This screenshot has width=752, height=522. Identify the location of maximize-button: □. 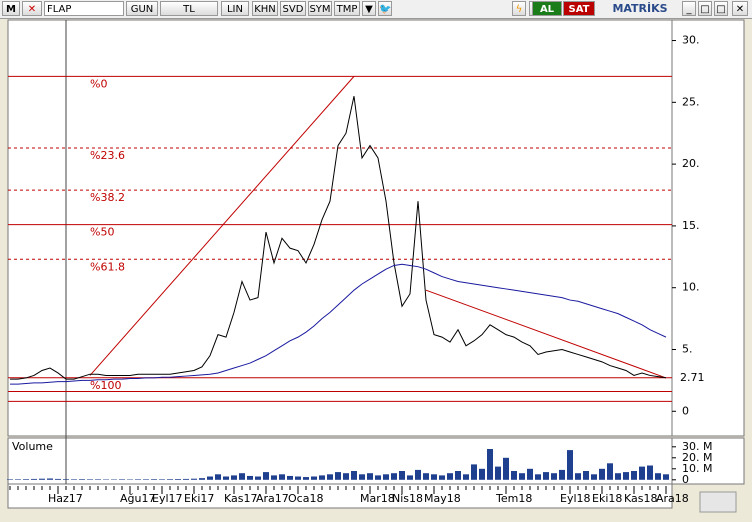
(721, 8).